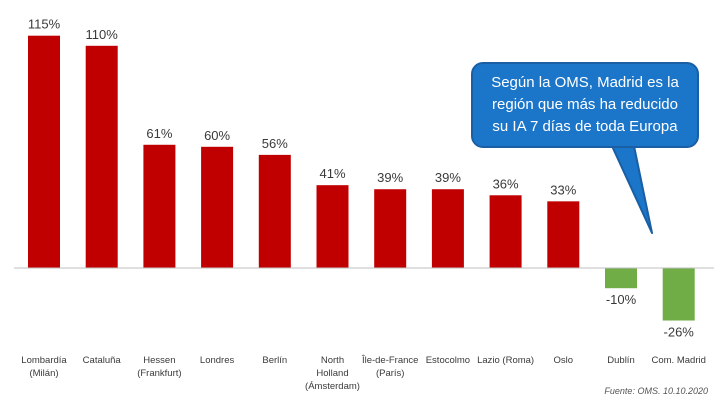  What do you see at coordinates (505, 360) in the screenshot?
I see `category-label: Lazio (Roma)` at bounding box center [505, 360].